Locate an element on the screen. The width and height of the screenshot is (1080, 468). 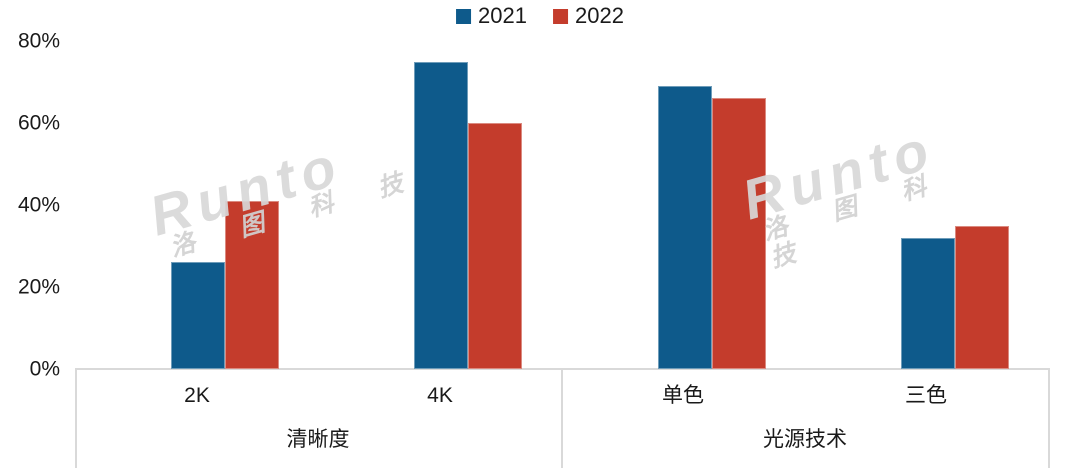
bar-2022-三色 is located at coordinates (982, 297).